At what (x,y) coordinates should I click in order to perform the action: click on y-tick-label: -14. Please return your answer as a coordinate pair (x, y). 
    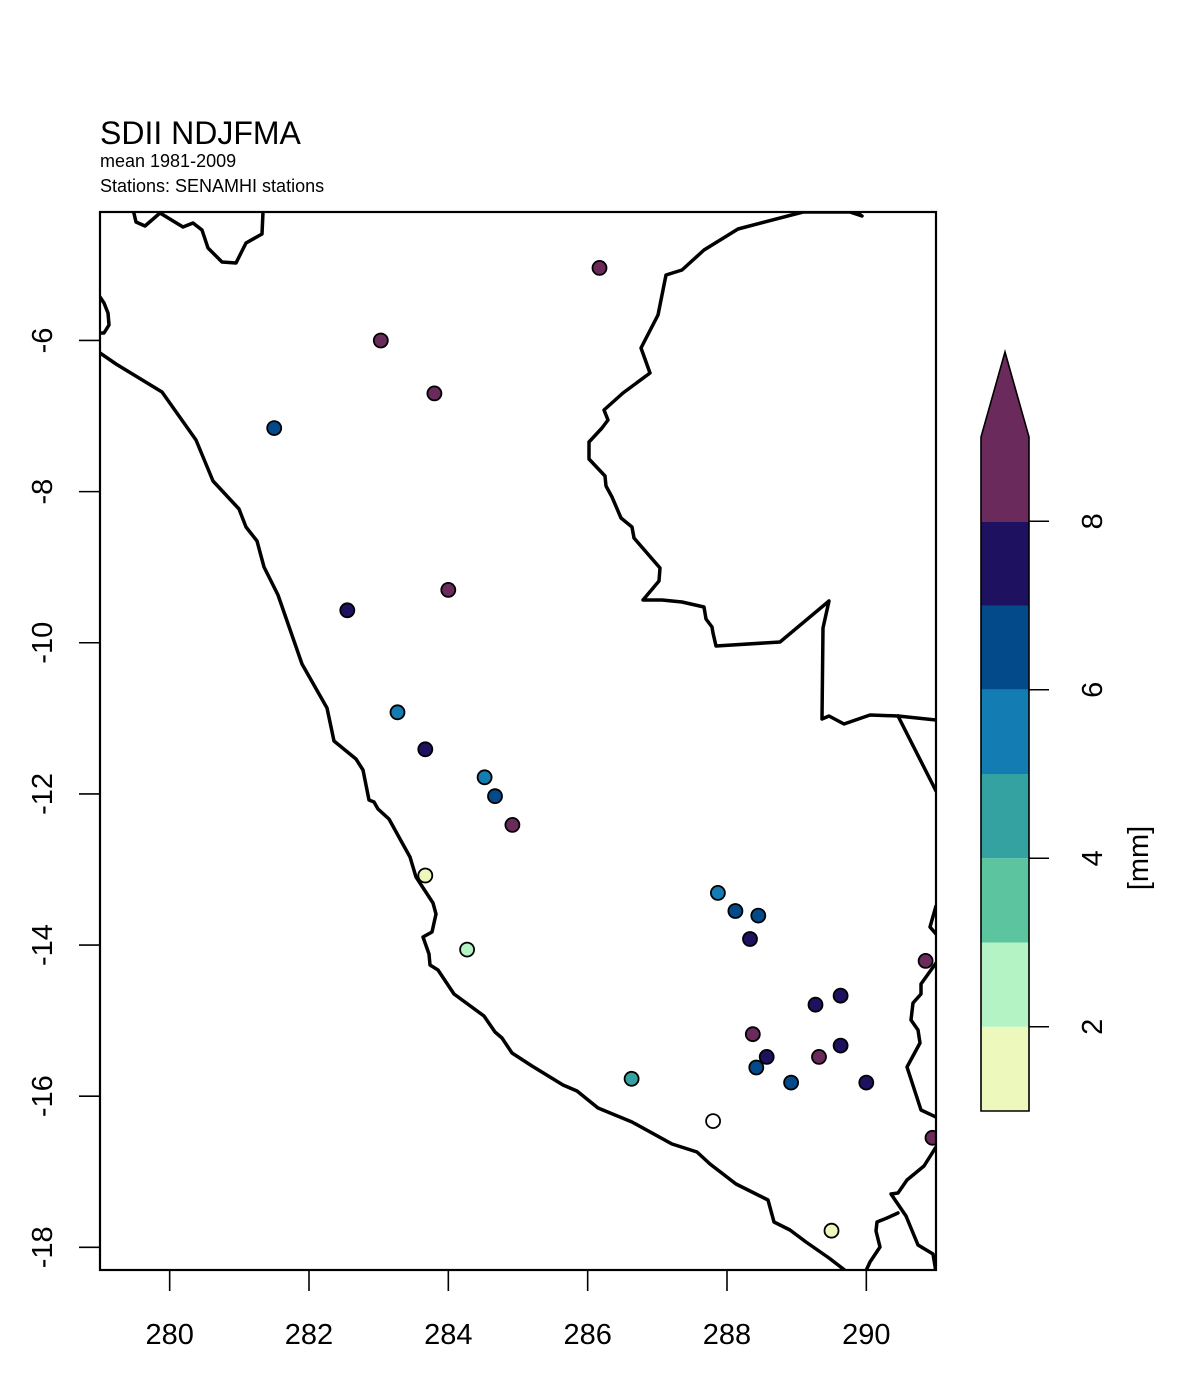
    Looking at the image, I should click on (43, 945).